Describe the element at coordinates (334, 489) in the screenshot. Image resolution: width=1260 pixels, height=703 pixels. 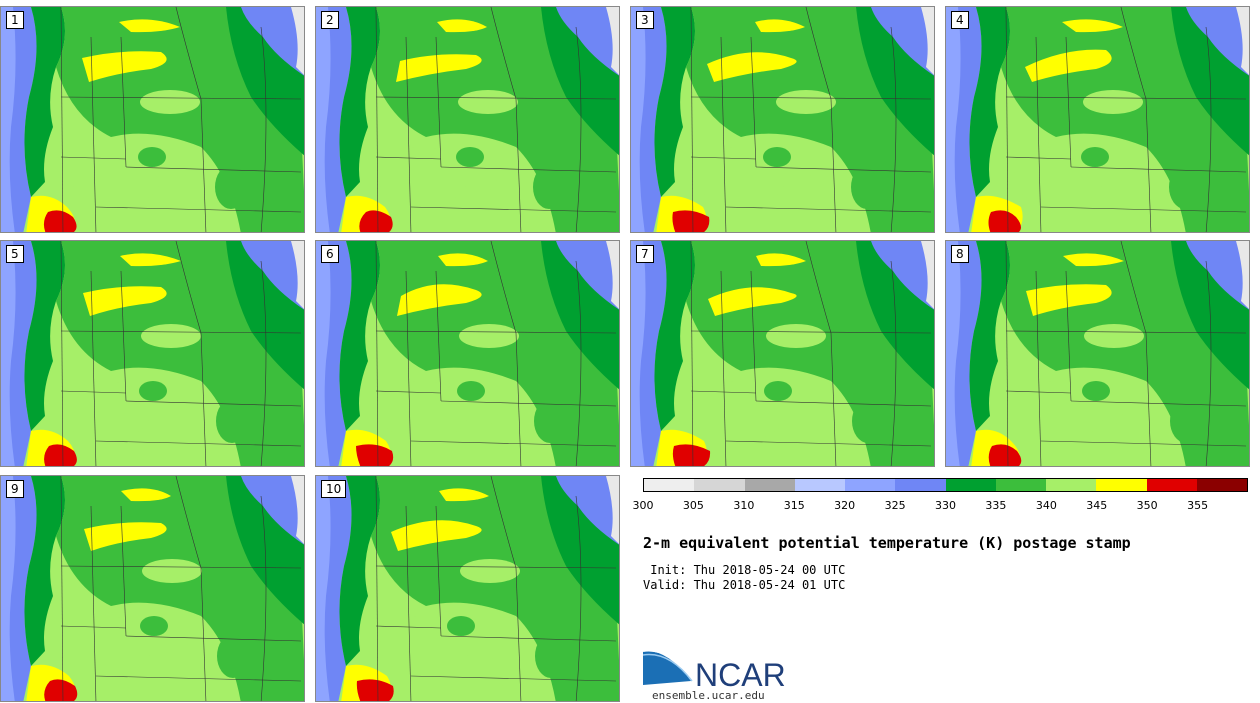
I see `panel-member-label: 10` at that location.